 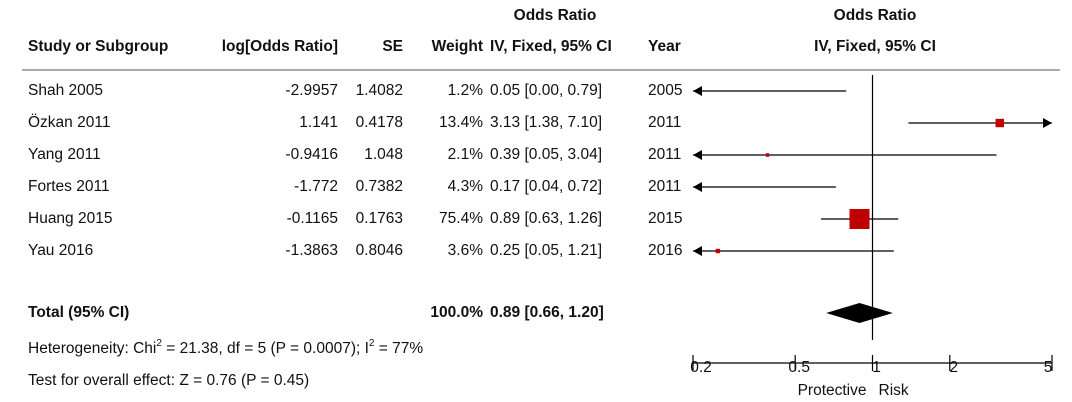 What do you see at coordinates (466, 154) in the screenshot?
I see `weight: 2.1%` at bounding box center [466, 154].